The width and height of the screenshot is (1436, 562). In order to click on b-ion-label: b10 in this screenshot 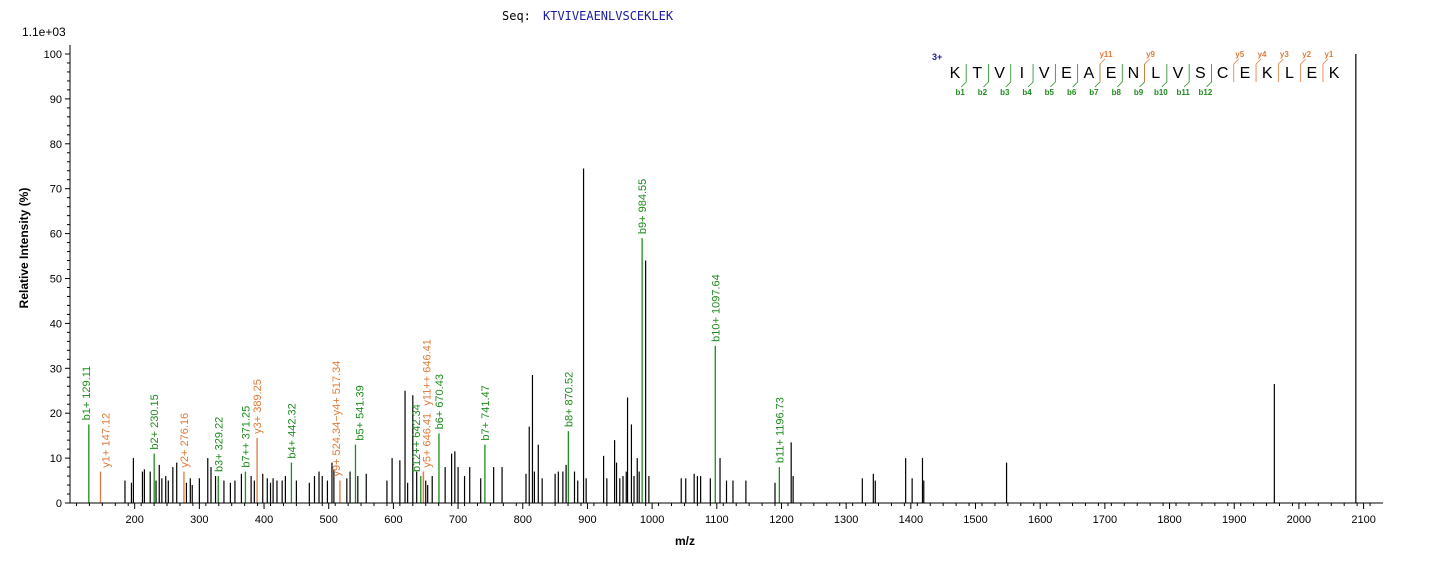, I will do `click(1161, 92)`.